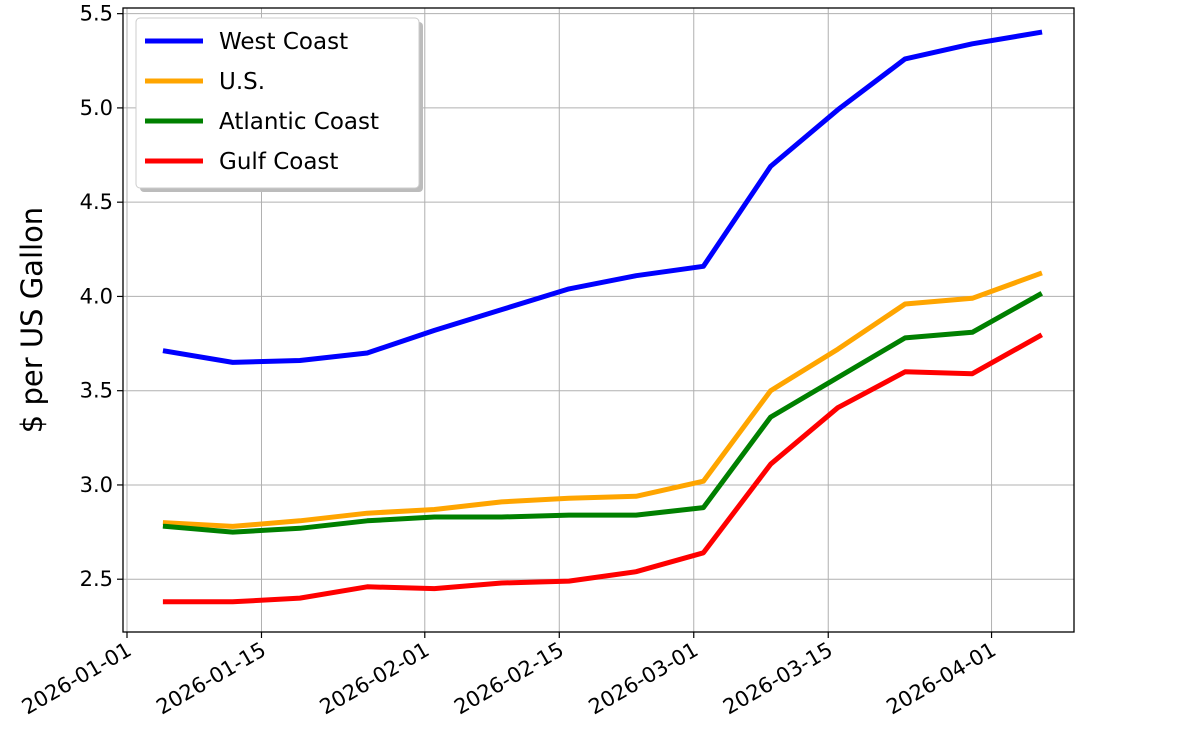 This screenshot has height=754, width=1187. I want to click on legend-label: Atlantic Coast, so click(299, 122).